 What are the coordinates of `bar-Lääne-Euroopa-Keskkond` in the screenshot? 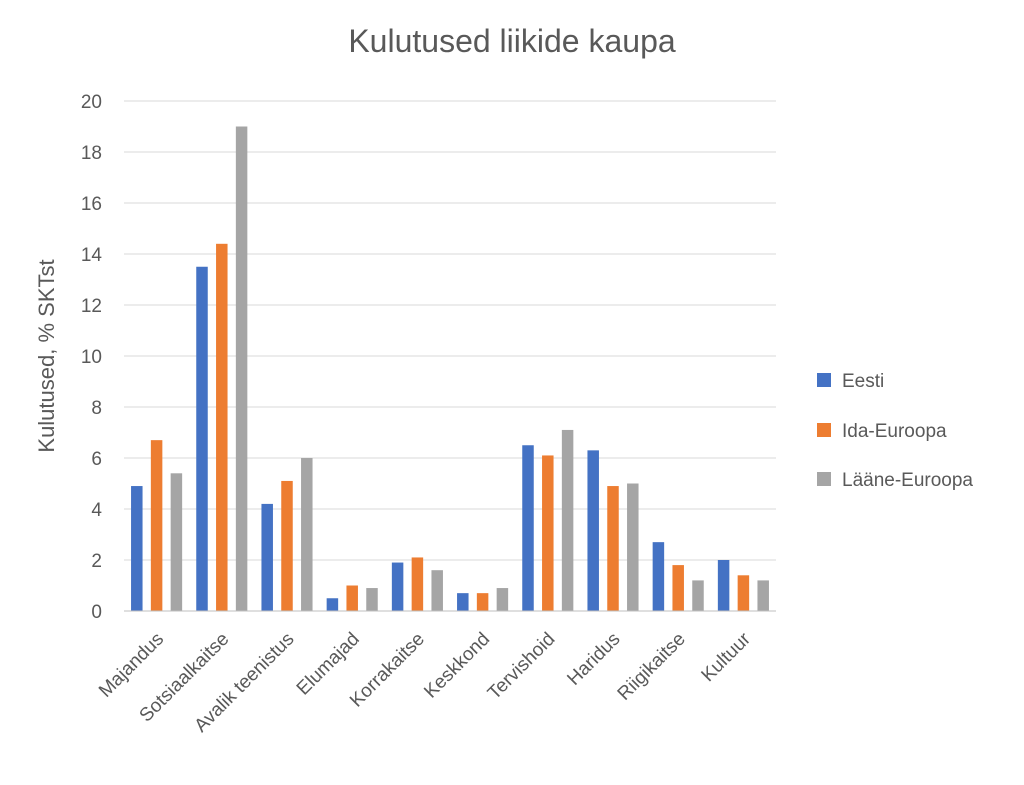 It's located at (502, 599).